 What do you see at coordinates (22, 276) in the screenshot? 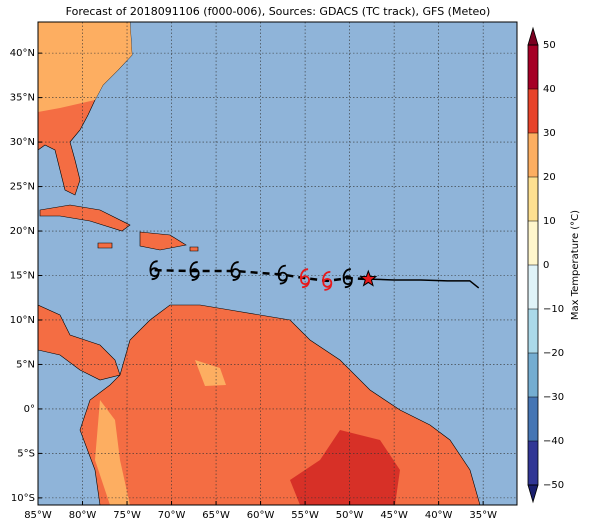
I see `y-tick-label: 15°N` at bounding box center [22, 276].